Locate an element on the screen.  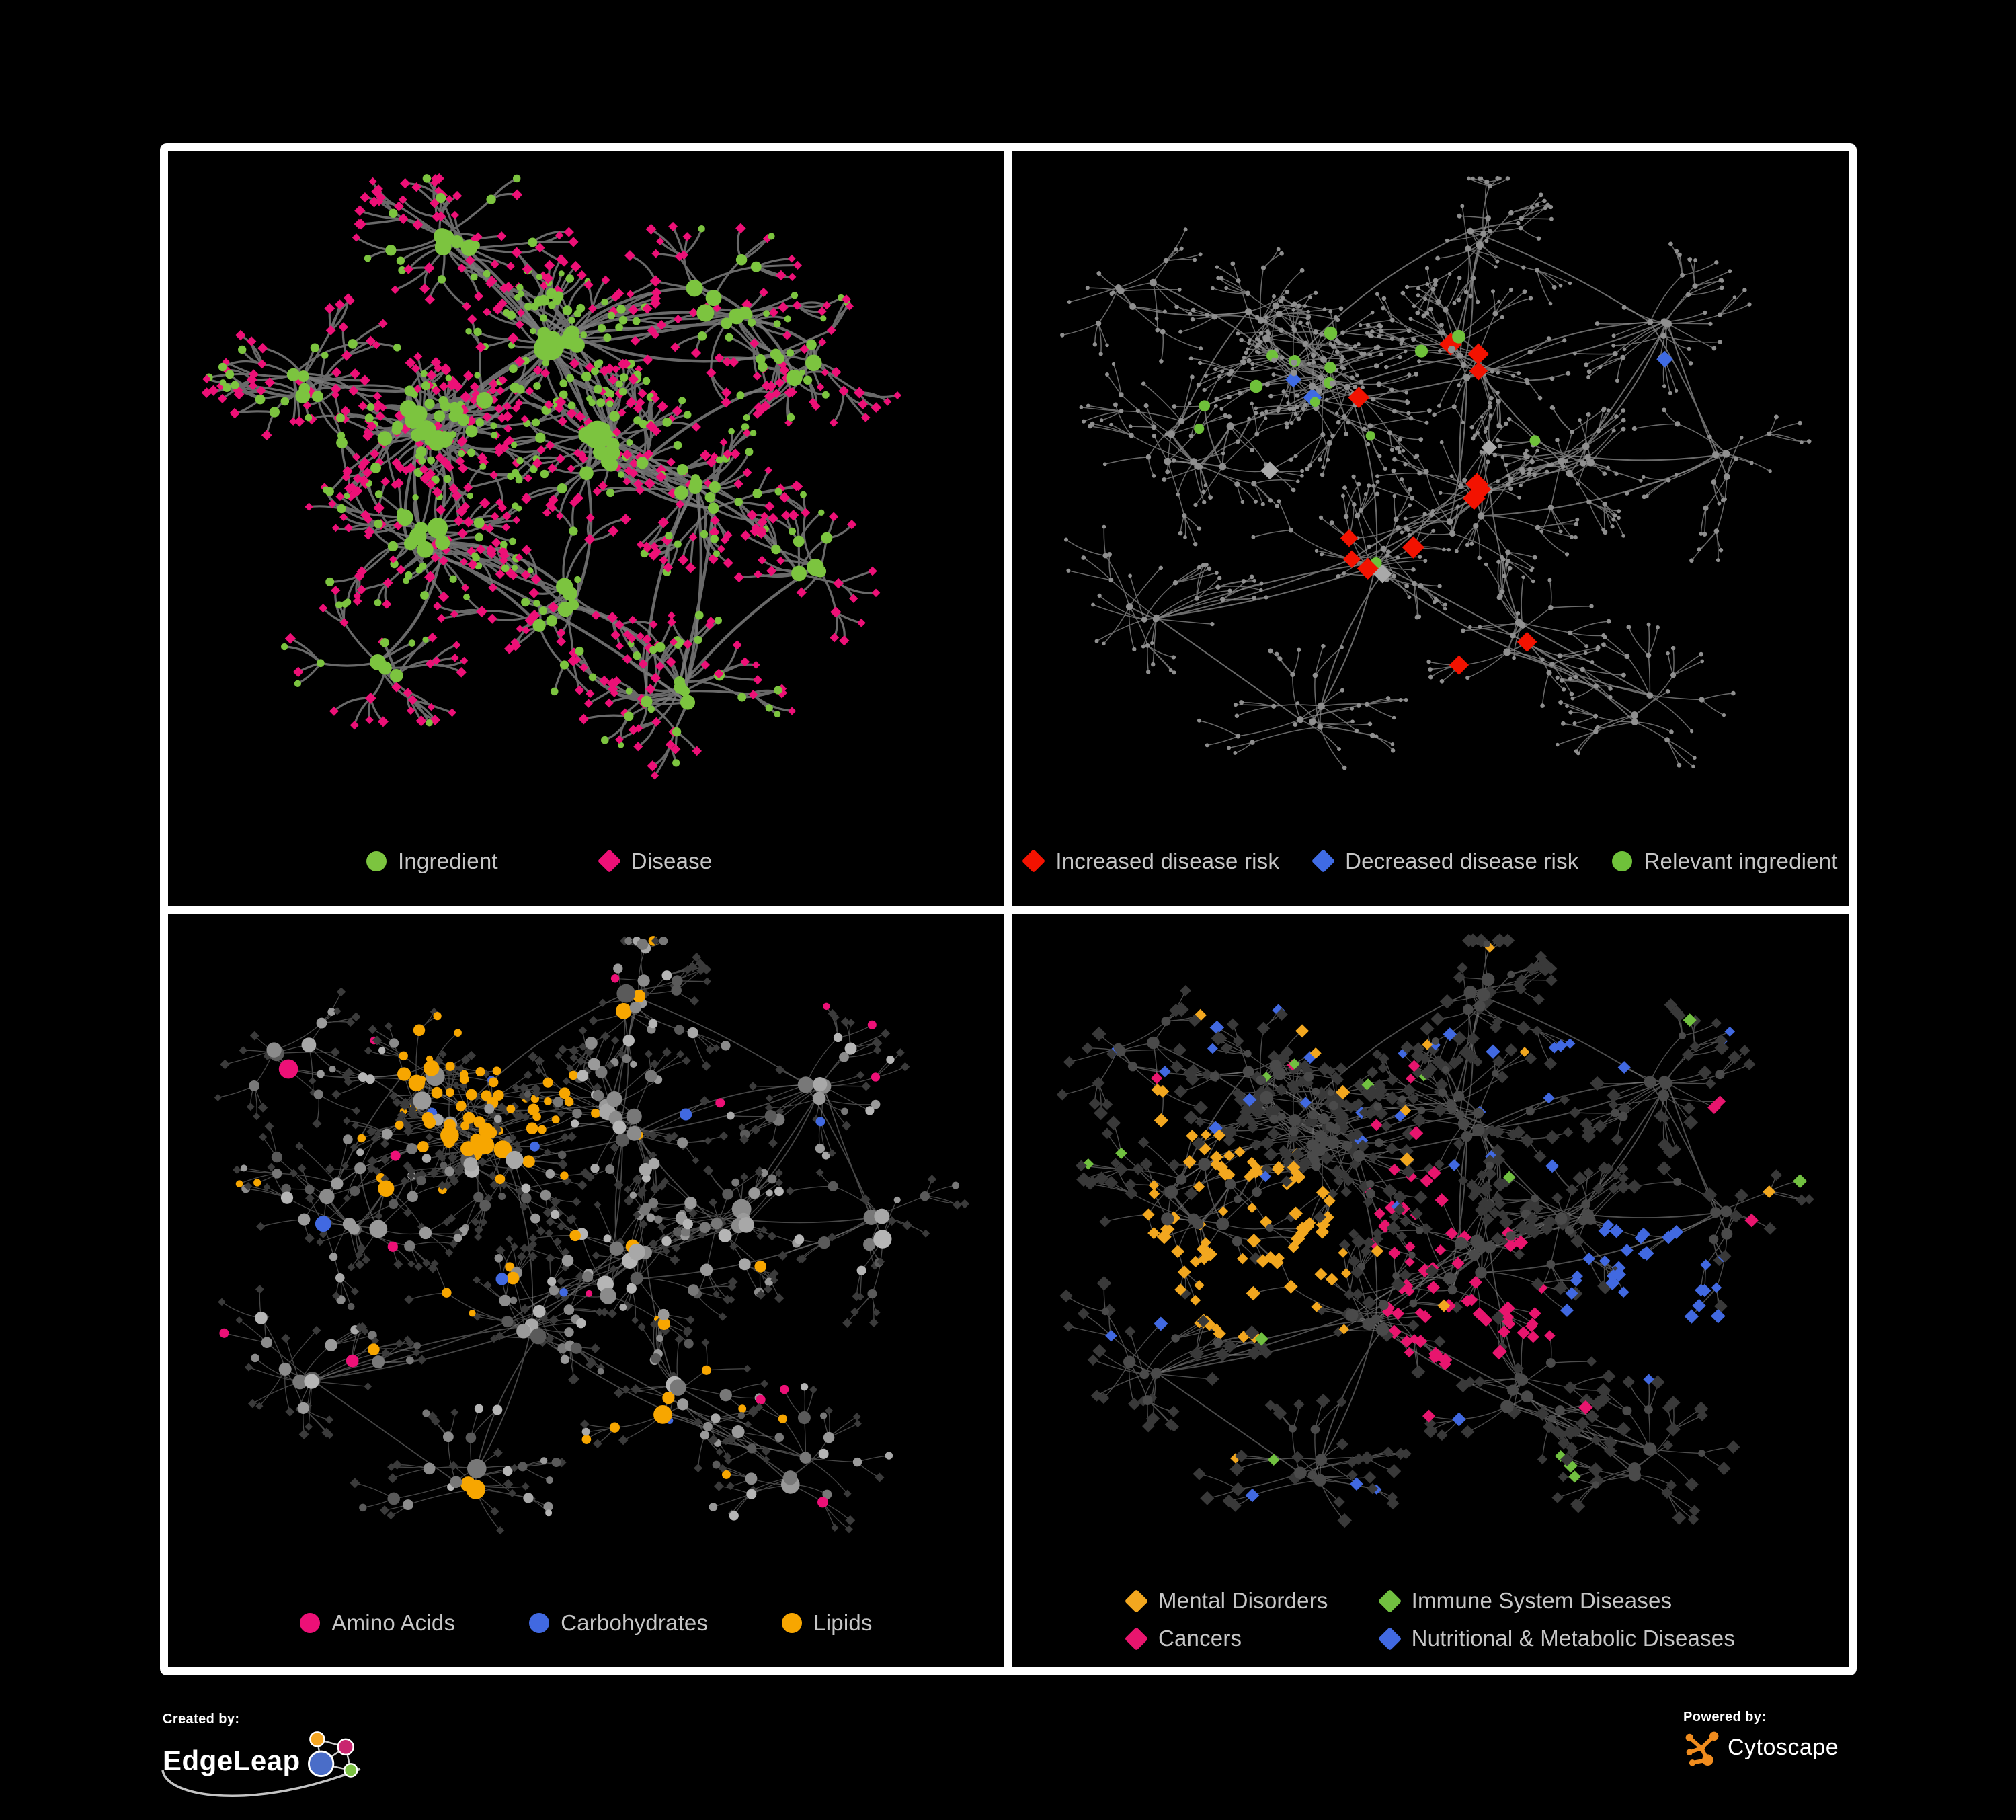
edgeleap-network-icon is located at coordinates (332, 1754).